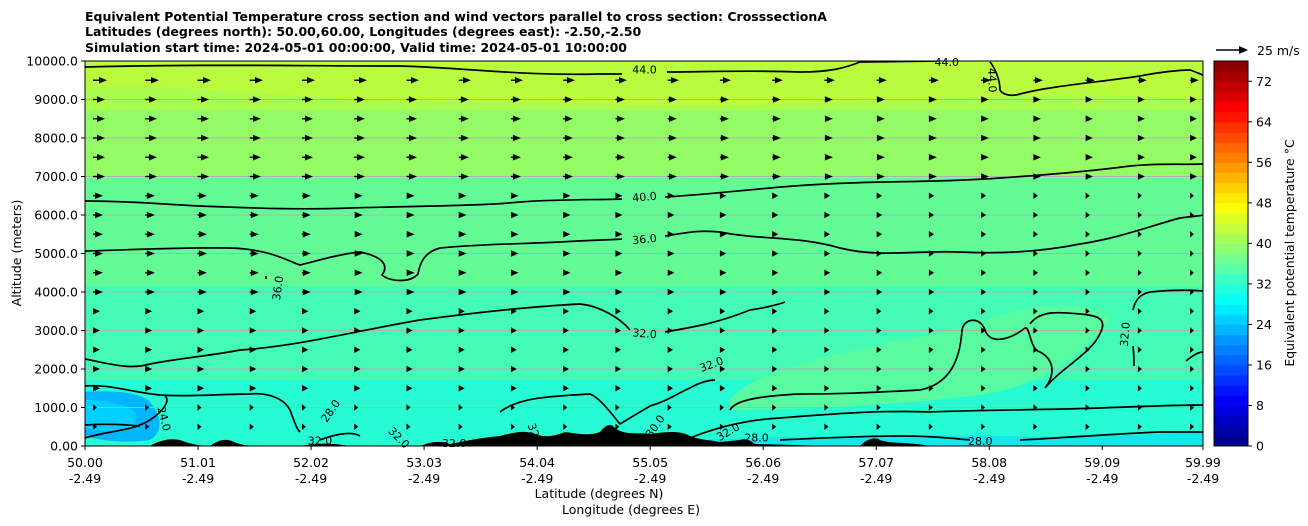 The height and width of the screenshot is (526, 1308). Describe the element at coordinates (645, 239) in the screenshot. I see `contour-label: 36.0` at that location.